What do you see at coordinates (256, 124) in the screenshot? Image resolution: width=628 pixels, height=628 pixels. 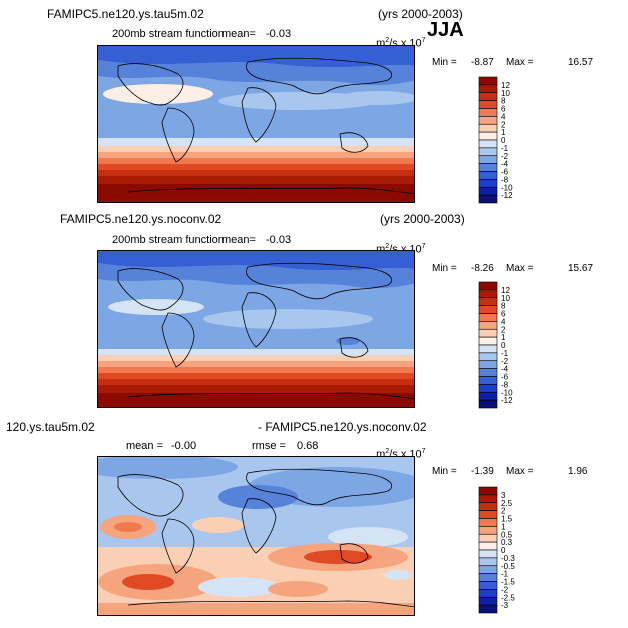 I see `panel1-map` at bounding box center [256, 124].